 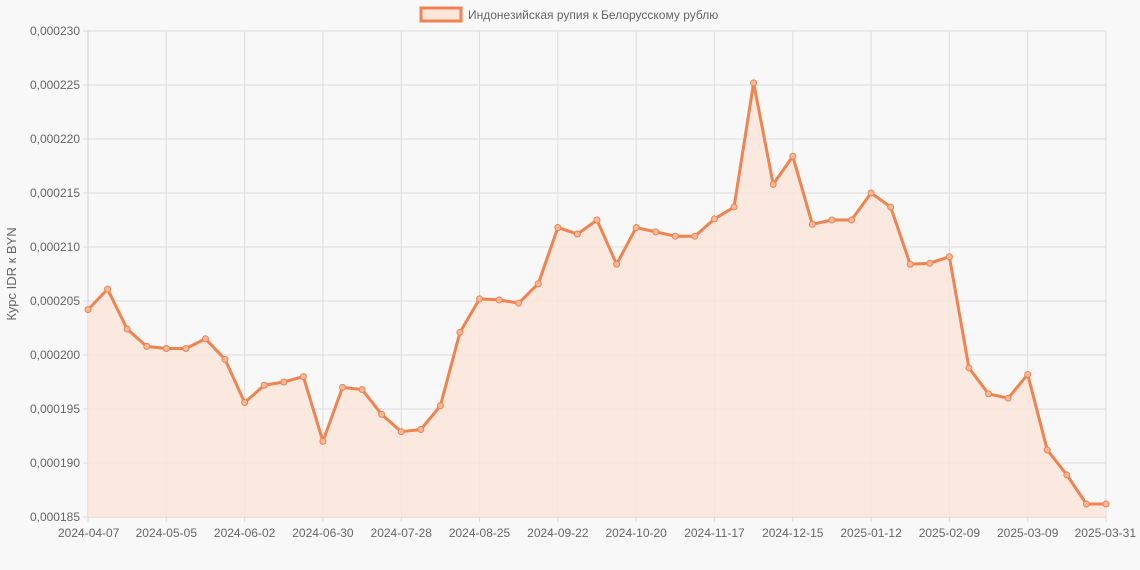 I want to click on y-tick-label: 0,000210, so click(x=55, y=247).